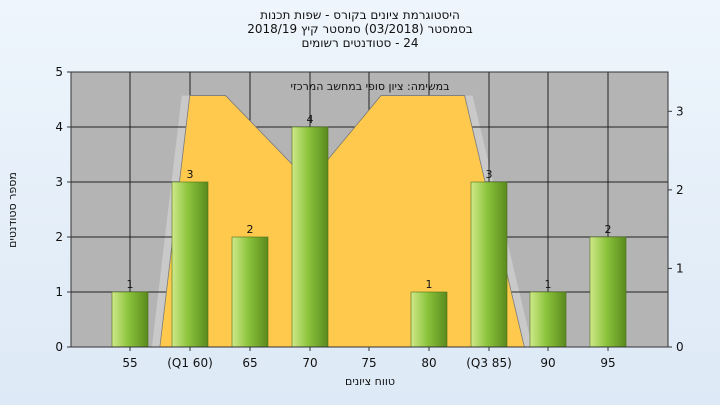  I want to click on y-tick-label: 1, so click(59, 292).